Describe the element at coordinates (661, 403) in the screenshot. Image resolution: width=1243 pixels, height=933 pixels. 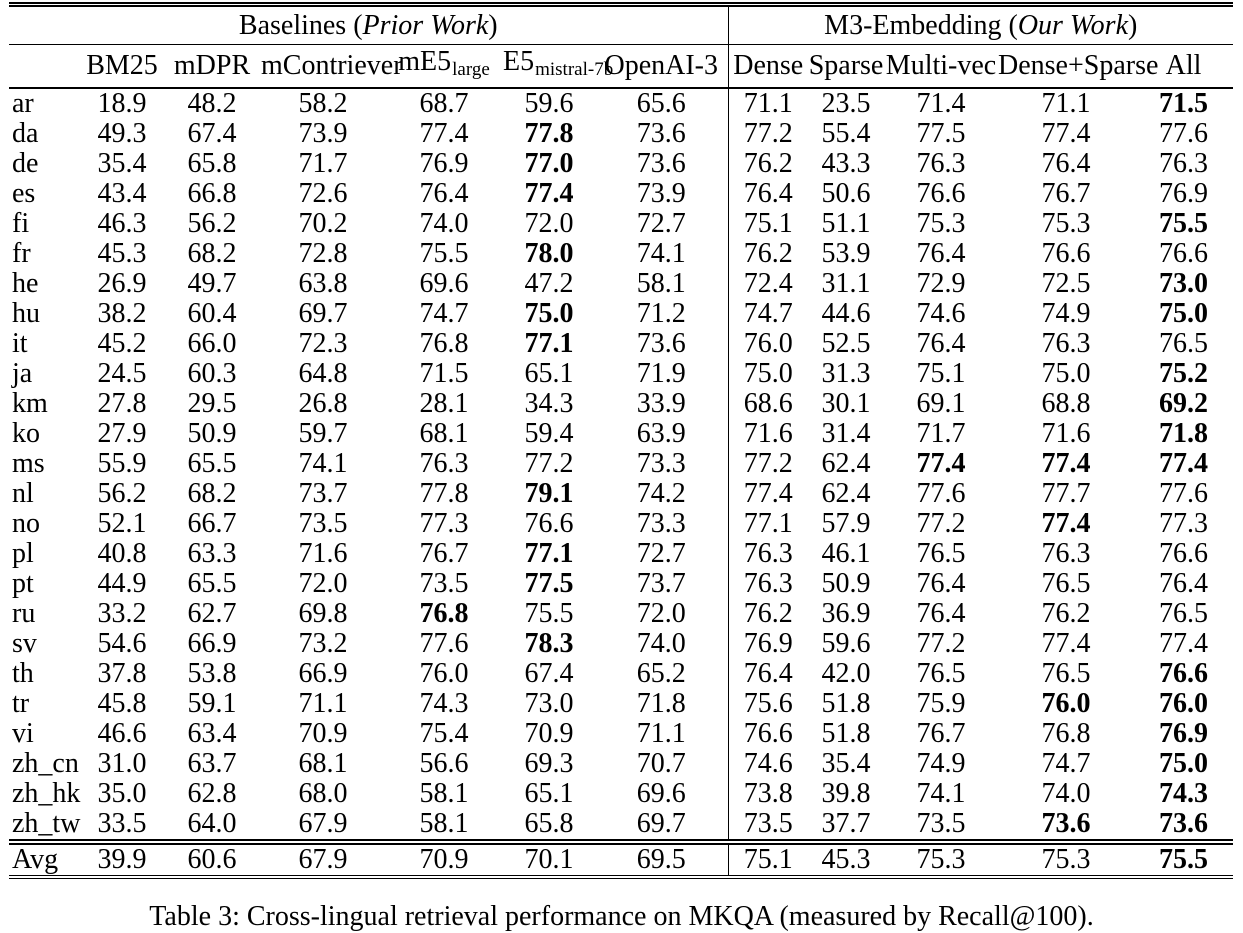
I see `score-cell: 33.9` at that location.